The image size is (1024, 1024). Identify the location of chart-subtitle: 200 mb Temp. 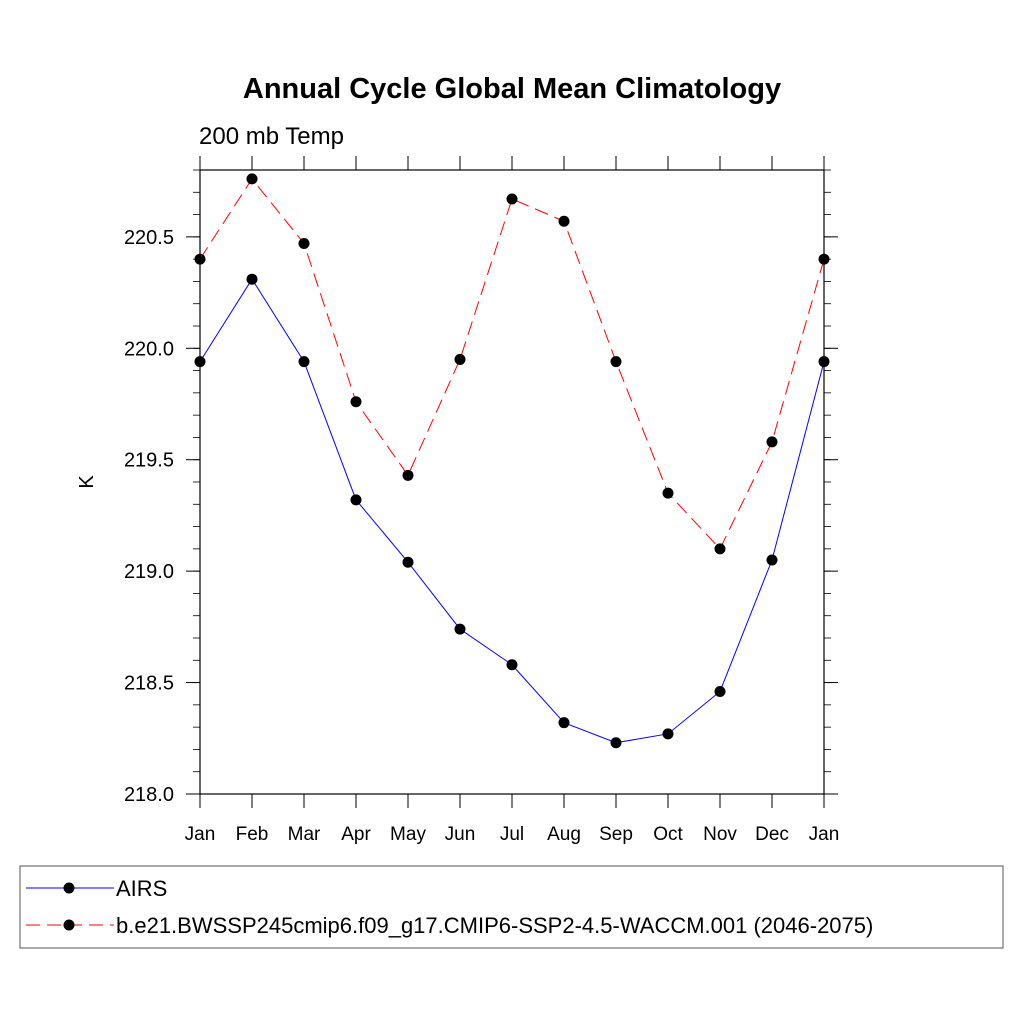
(271, 136).